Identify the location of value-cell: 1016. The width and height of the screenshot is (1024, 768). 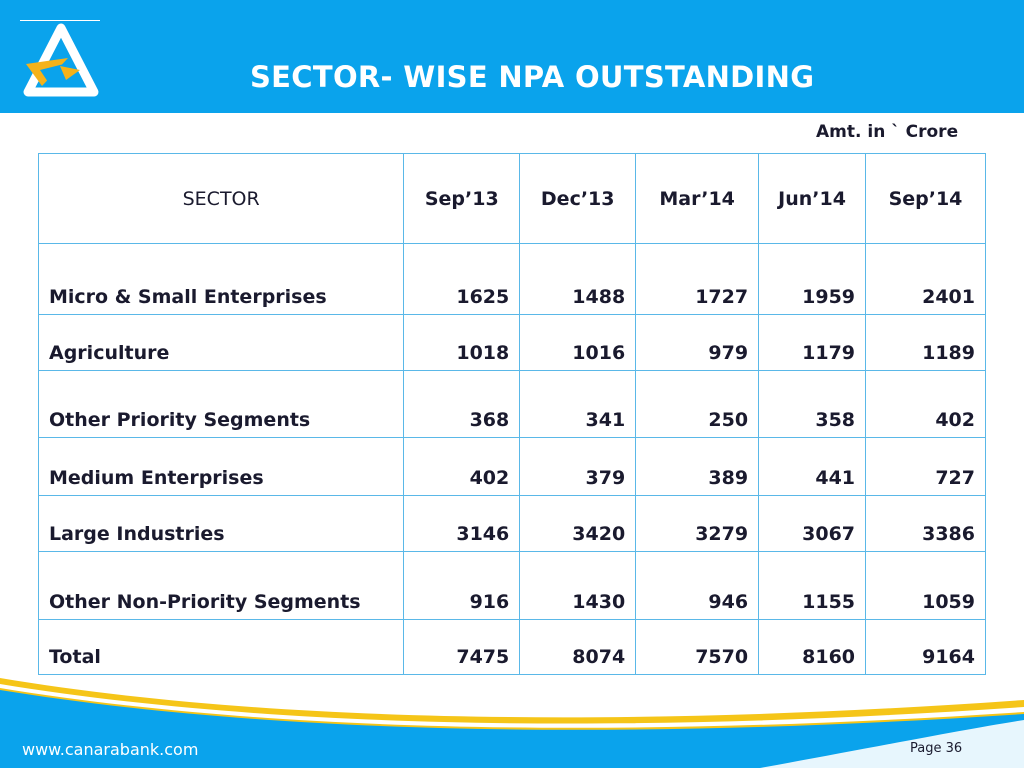
(578, 342).